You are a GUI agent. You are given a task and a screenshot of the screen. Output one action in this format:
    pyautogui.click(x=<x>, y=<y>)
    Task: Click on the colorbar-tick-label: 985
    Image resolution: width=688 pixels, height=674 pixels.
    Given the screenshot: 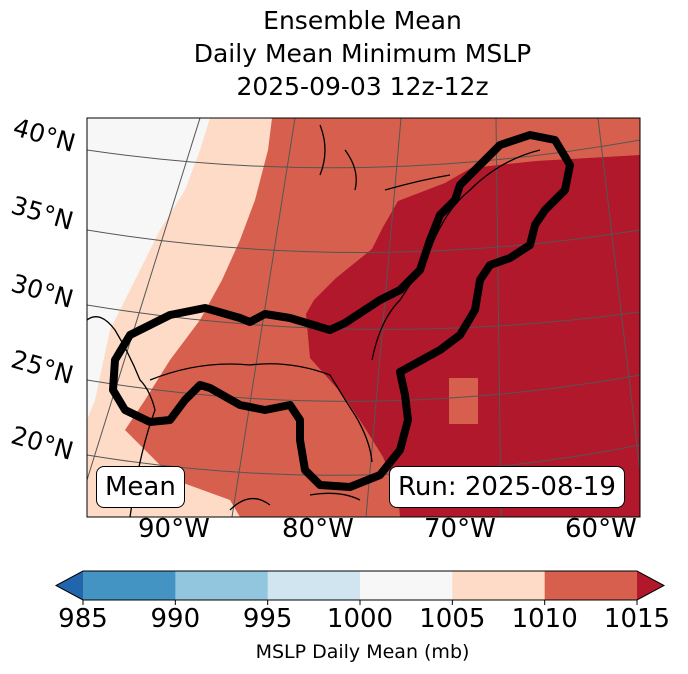 What is the action you would take?
    pyautogui.click(x=83, y=619)
    